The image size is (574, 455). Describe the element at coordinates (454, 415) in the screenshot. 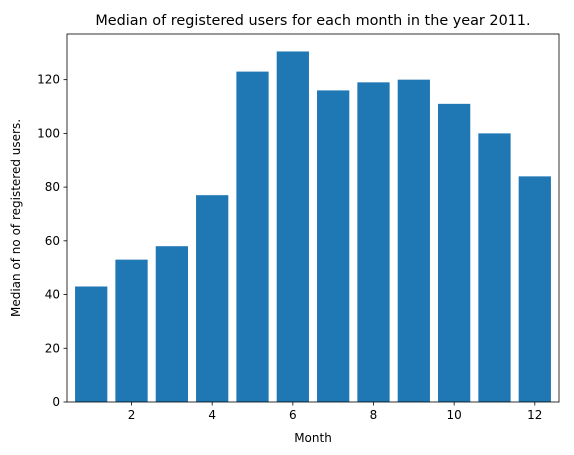

I see `x-tick-label: 10` at that location.